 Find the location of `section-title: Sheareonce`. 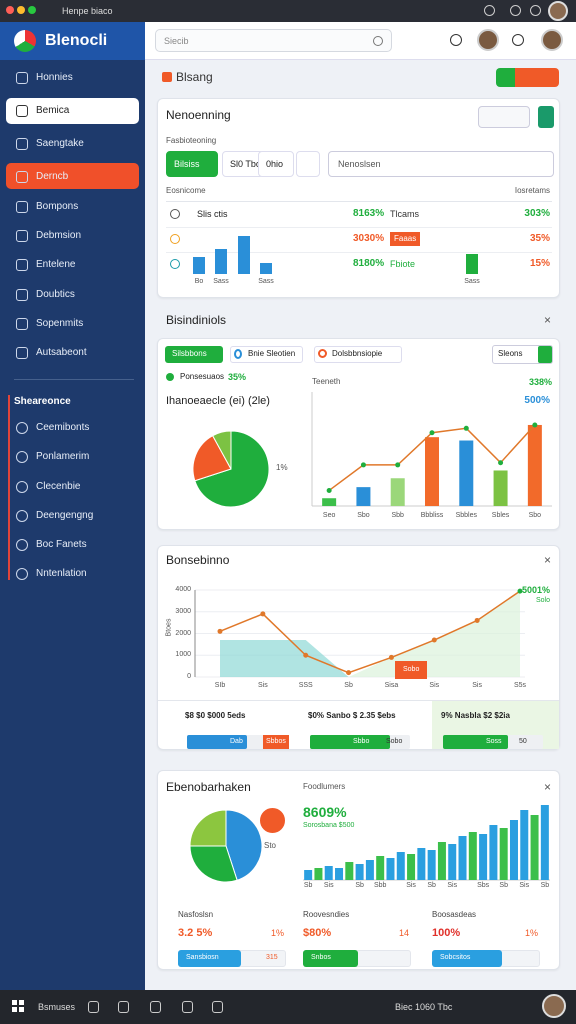

section-title: Sheareonce is located at coordinates (42, 401).